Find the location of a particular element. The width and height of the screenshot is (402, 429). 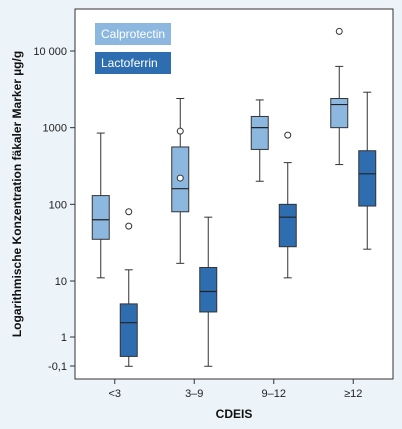

y-tick-label: 1 is located at coordinates (64, 338).